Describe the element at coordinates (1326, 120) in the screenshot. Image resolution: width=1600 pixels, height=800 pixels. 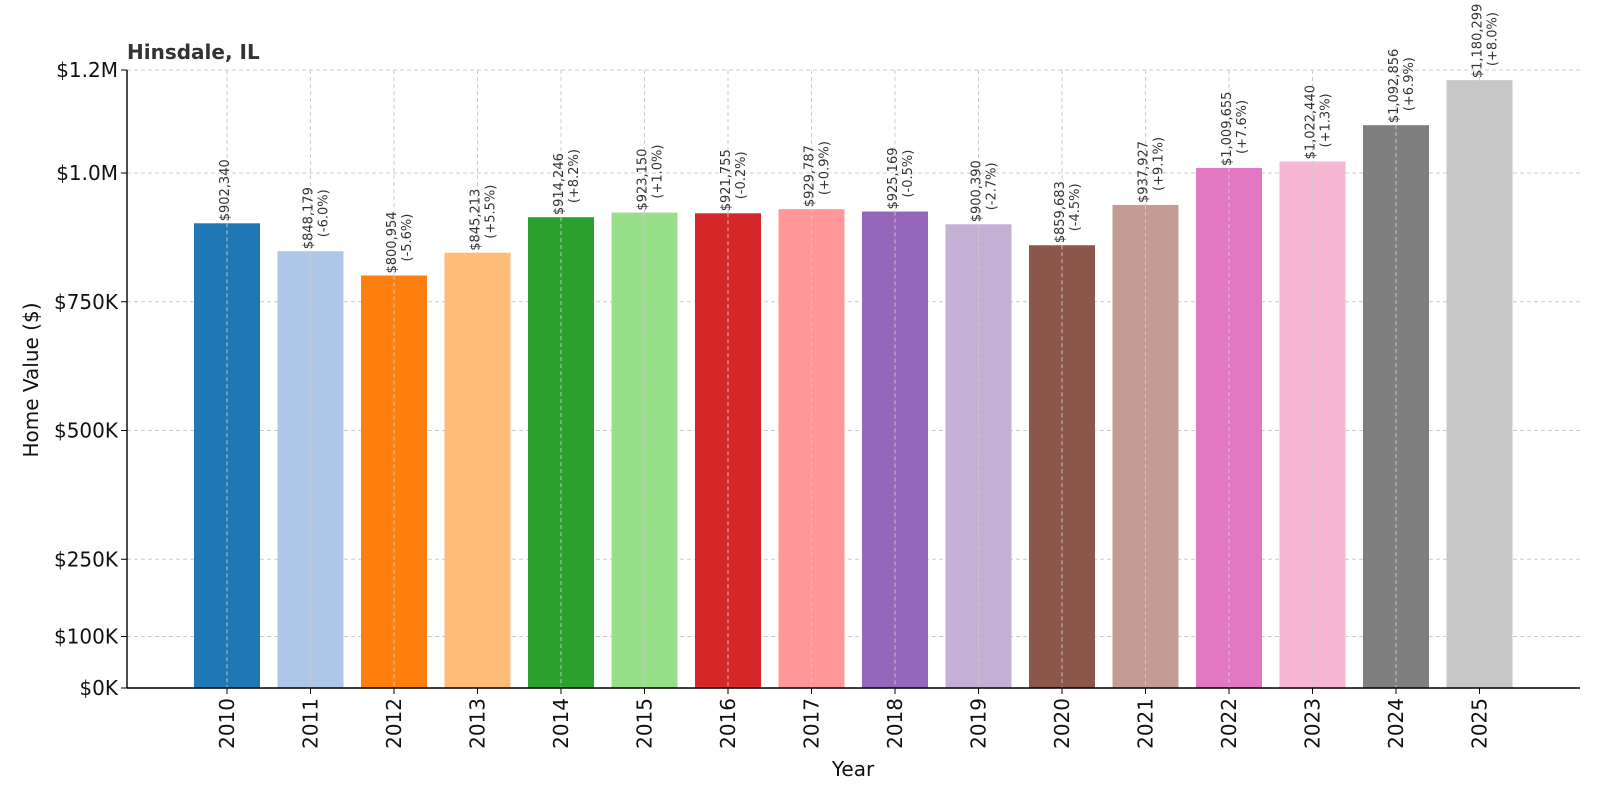
I see `change-label-2023: (+1.3%)` at that location.